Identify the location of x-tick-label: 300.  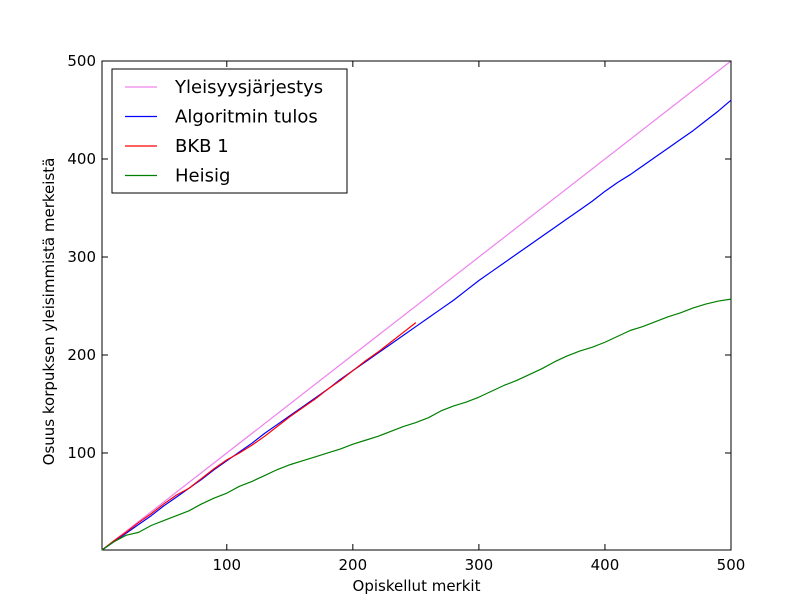
(479, 565).